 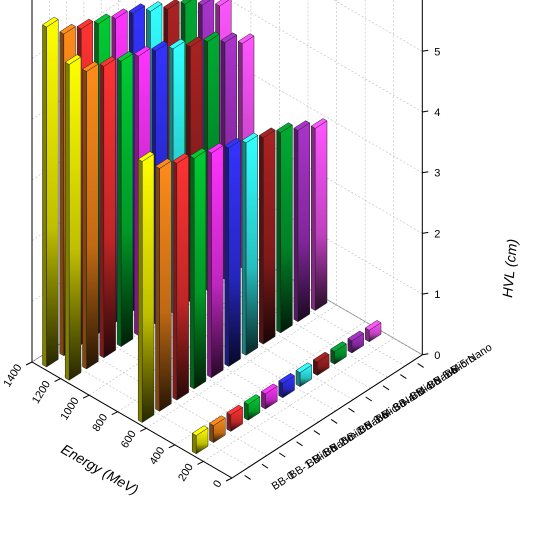 What do you see at coordinates (437, 234) in the screenshot?
I see `z-tick-label: 2` at bounding box center [437, 234].